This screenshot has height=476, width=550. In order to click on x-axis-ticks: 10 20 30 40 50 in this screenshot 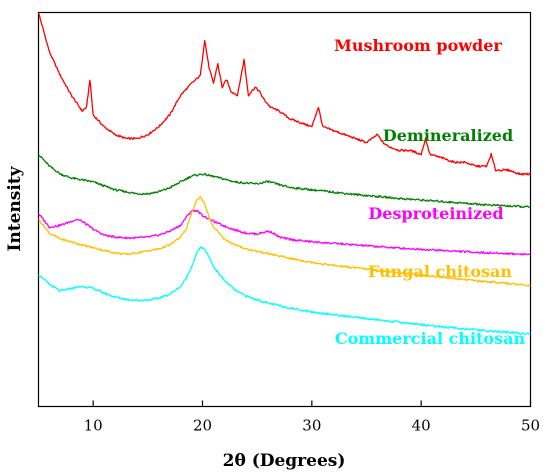, I will do `click(312, 417)`.